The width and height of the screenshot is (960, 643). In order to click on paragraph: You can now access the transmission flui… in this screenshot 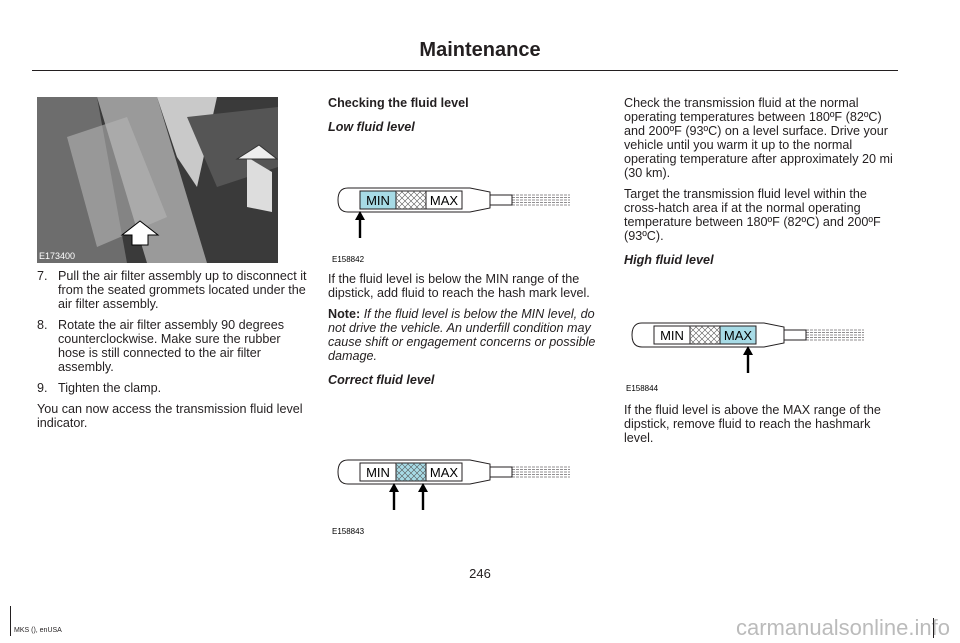, I will do `click(170, 416)`.